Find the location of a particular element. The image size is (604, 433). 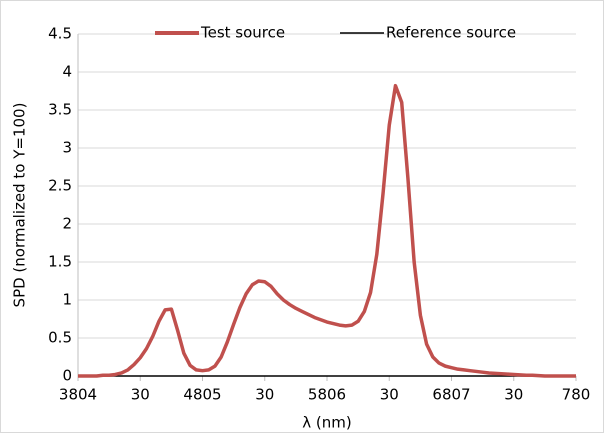

y-tick-label: 4.5 is located at coordinates (60, 34).